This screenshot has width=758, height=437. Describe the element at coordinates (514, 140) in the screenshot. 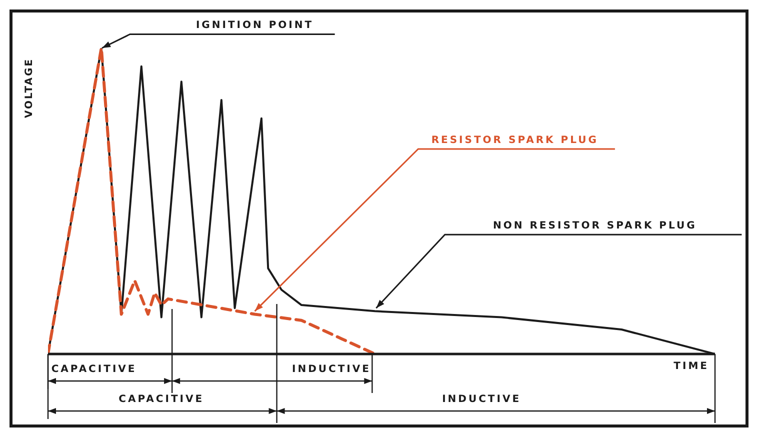

I see `annotation: RESISTOR SPARK PLUG` at that location.